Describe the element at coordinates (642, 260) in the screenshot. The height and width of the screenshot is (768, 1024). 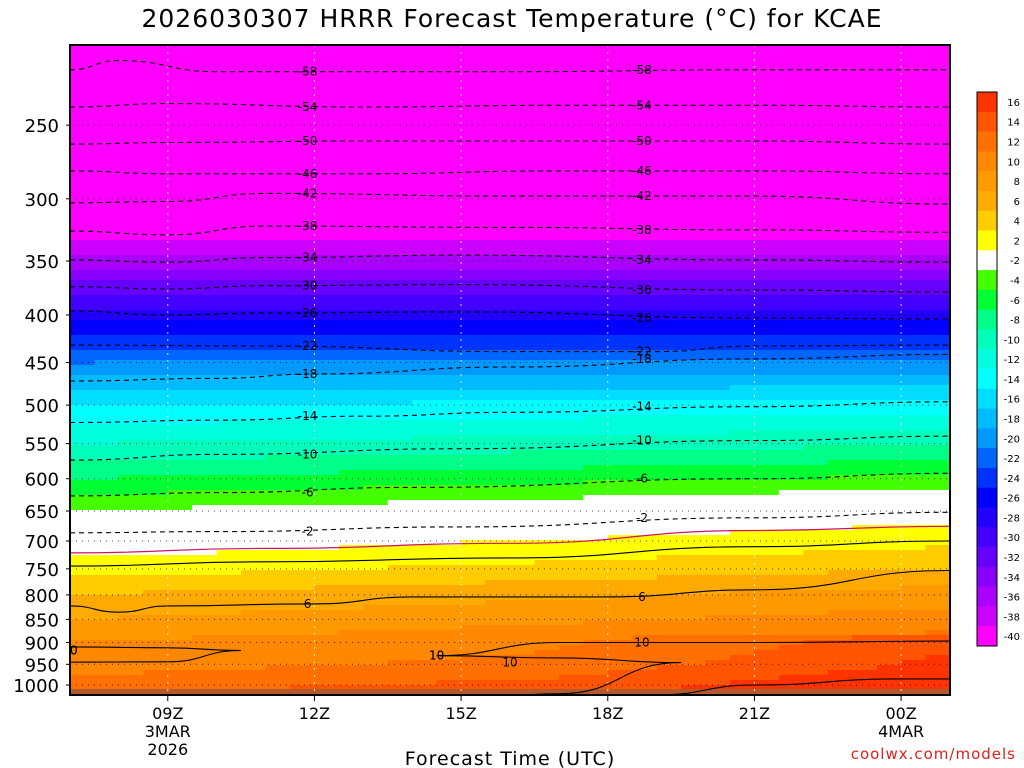
I see `isotherm-label: -34` at that location.